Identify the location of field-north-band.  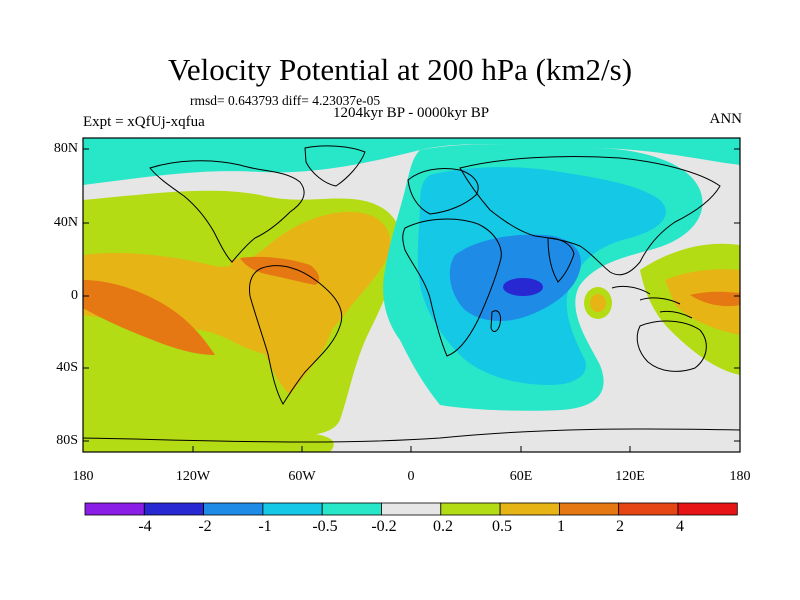
(411, 161).